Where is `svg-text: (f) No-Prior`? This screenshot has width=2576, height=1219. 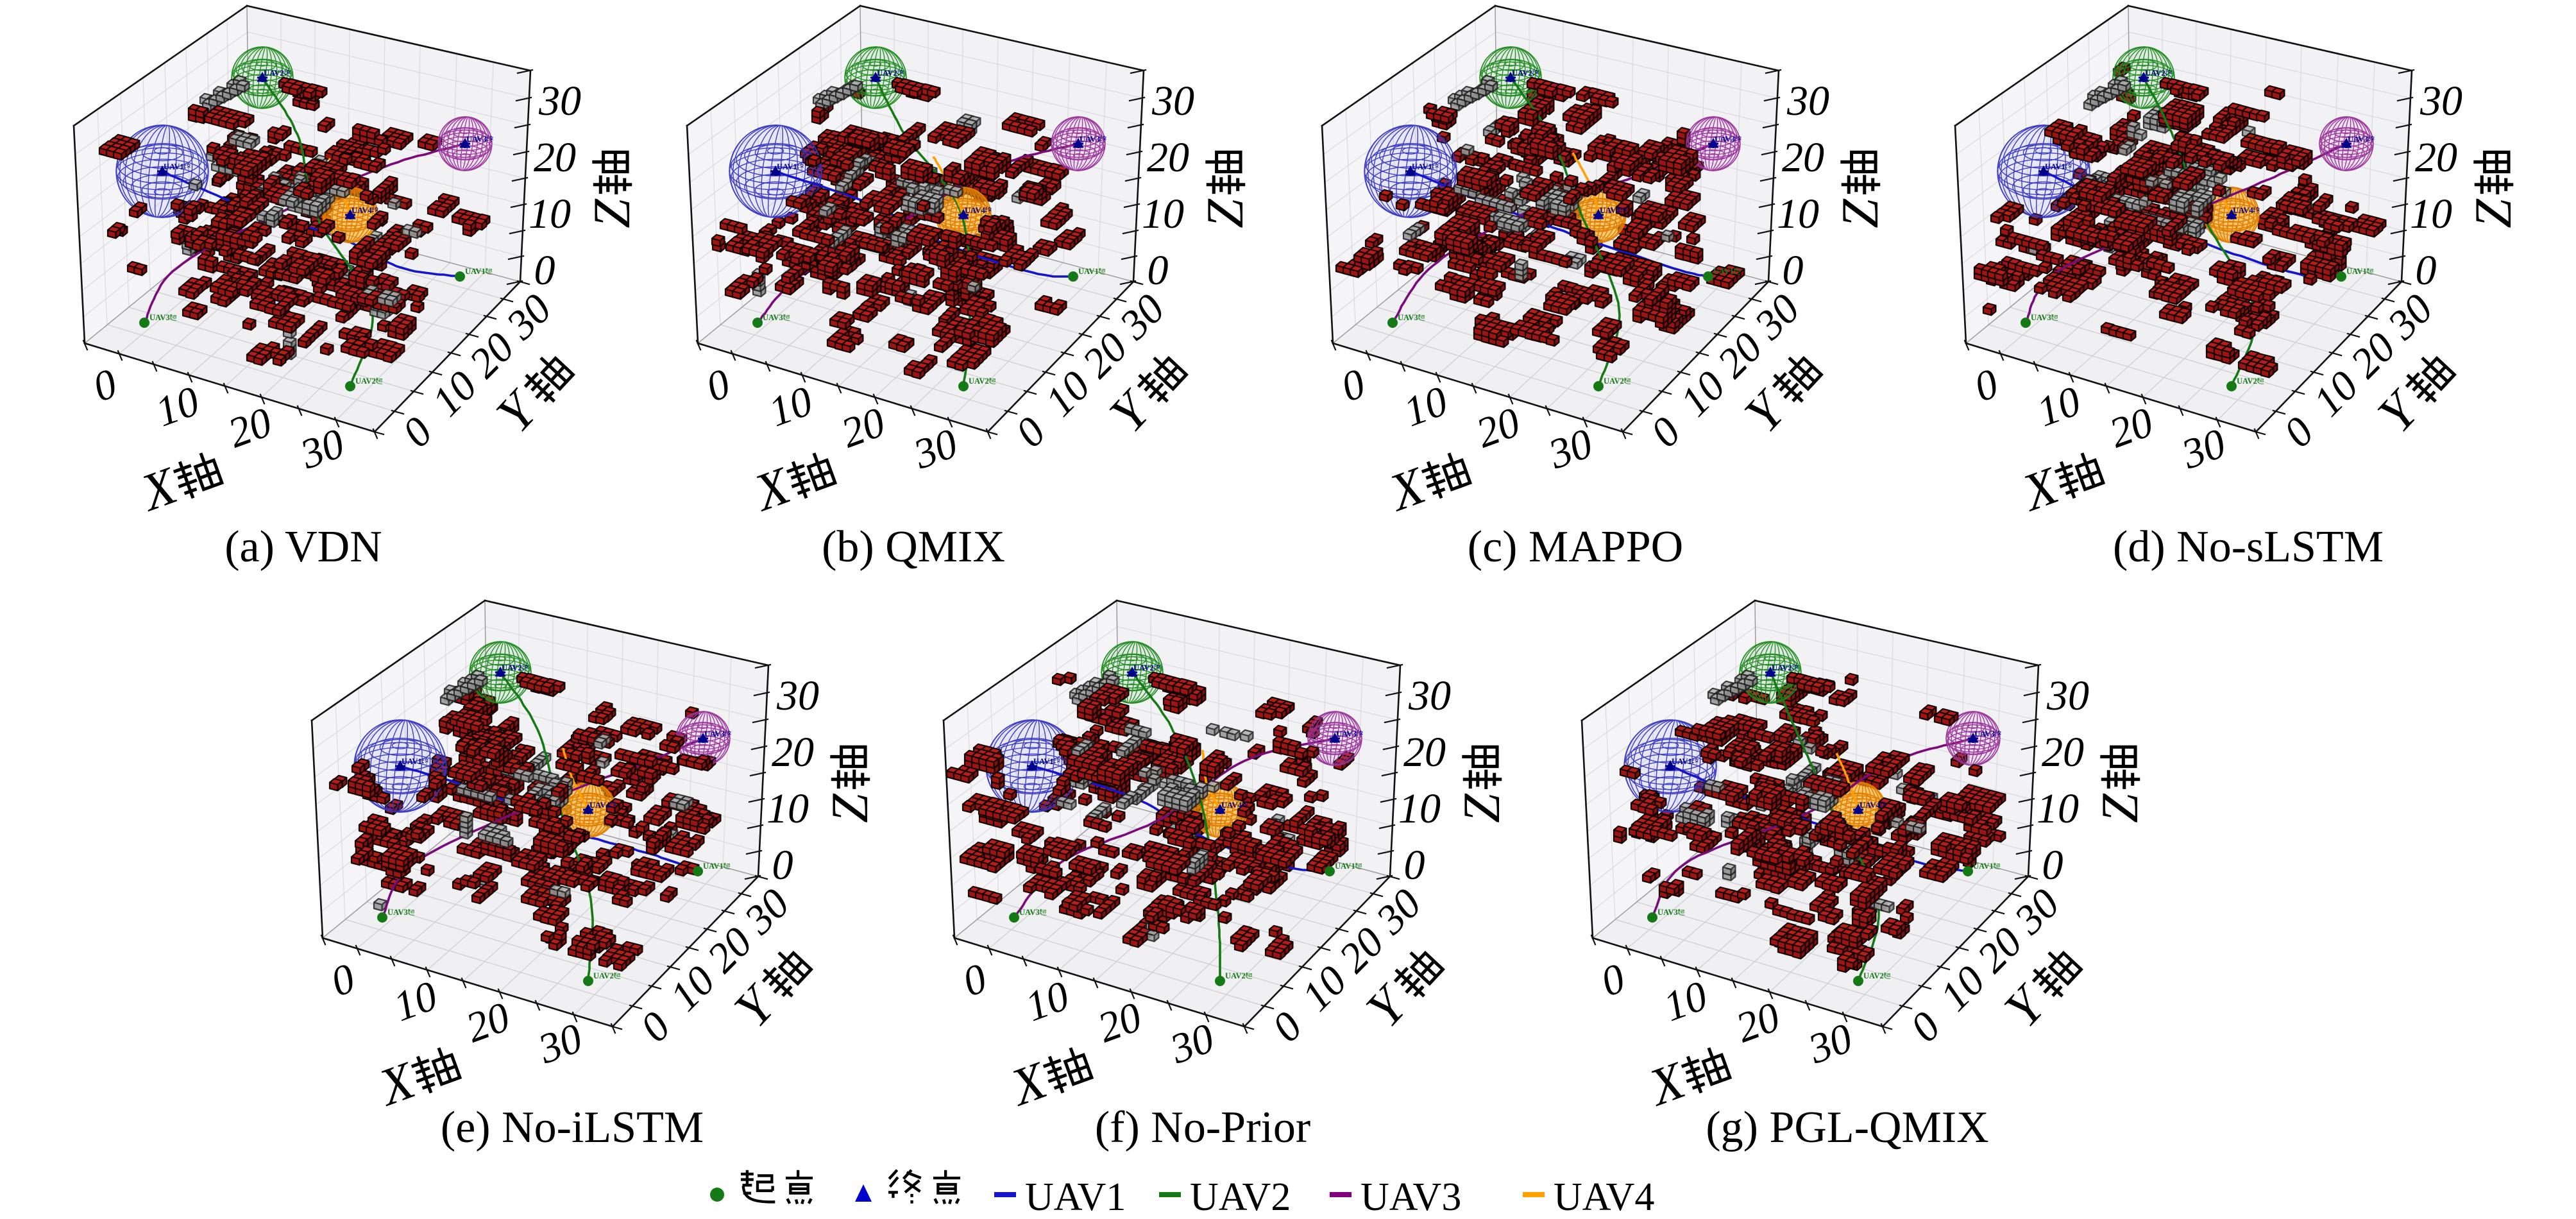
svg-text: (f) No-Prior is located at coordinates (1202, 1127).